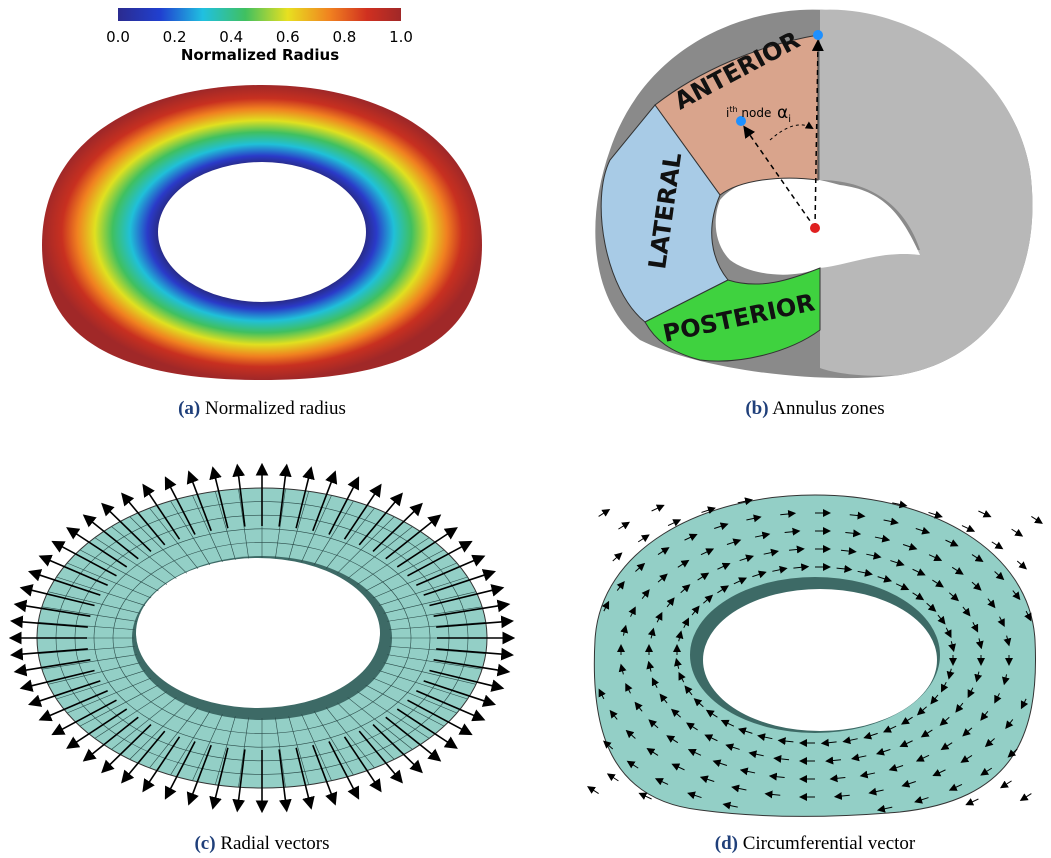 The width and height of the screenshot is (1051, 858). I want to click on colorbar, so click(259, 14).